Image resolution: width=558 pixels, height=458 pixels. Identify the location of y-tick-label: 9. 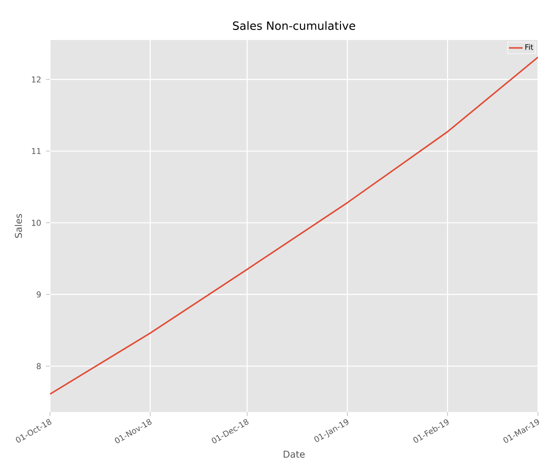
(38, 294).